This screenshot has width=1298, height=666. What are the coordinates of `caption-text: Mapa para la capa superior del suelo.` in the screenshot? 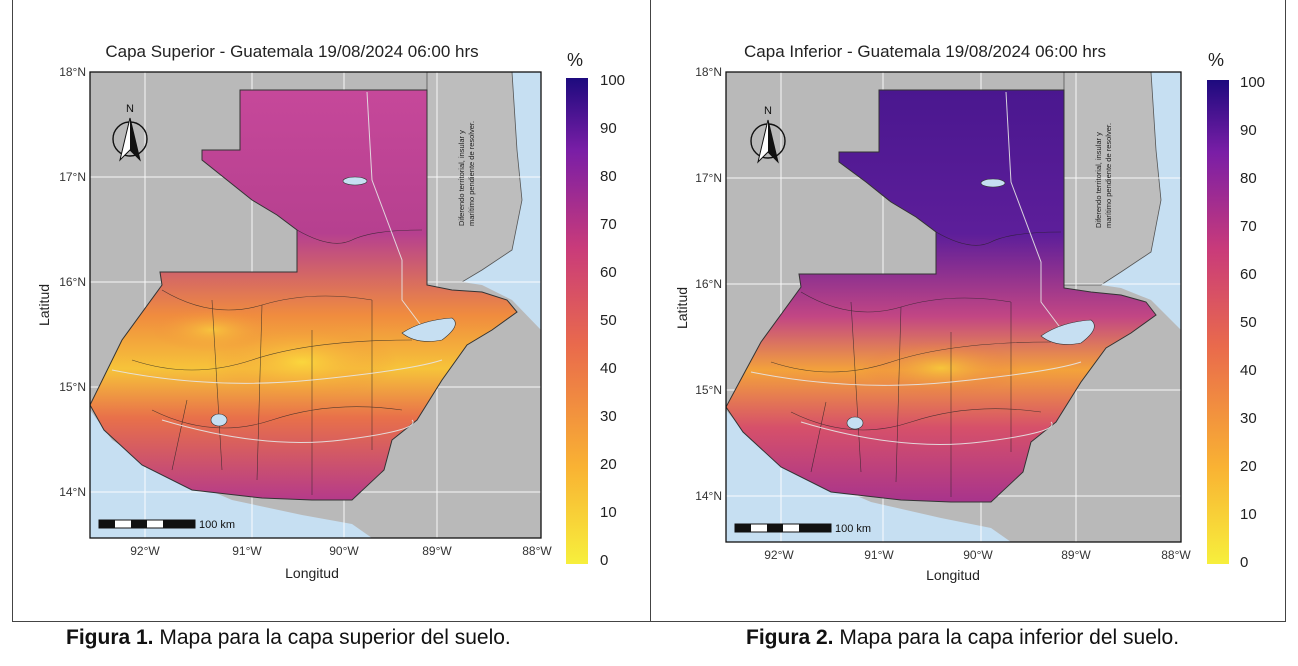 It's located at (332, 637).